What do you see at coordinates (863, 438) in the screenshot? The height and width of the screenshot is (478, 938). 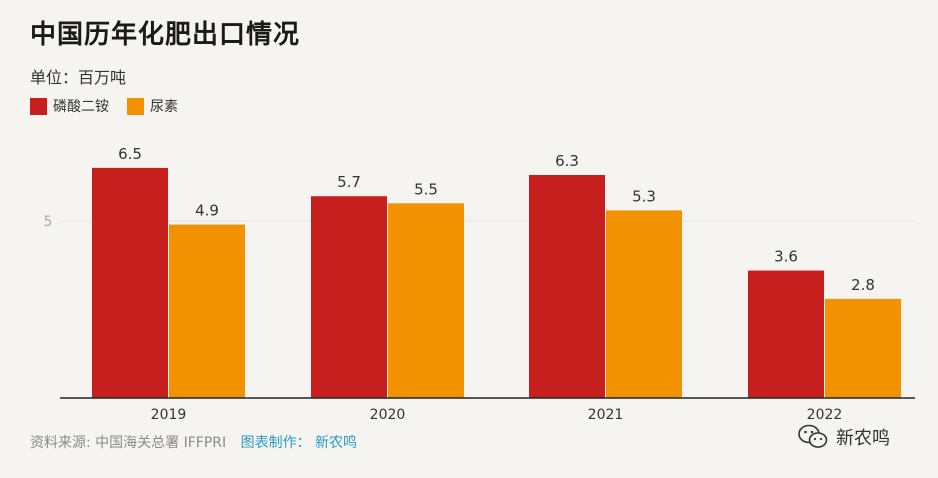 I see `watermark-text: 新农鸣` at bounding box center [863, 438].